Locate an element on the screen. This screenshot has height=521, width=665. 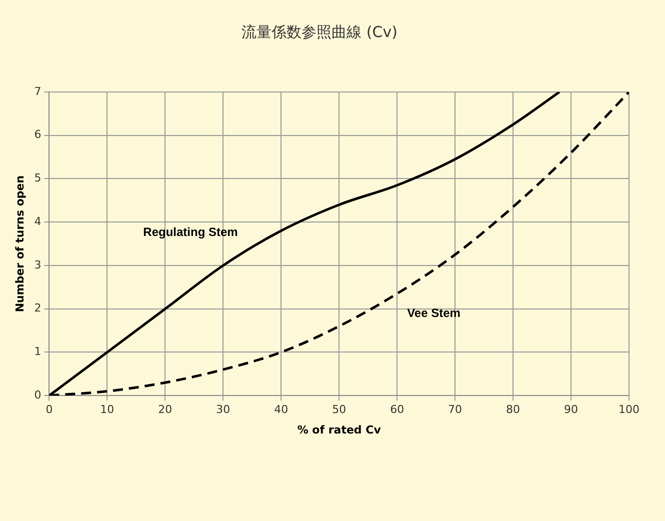
x-tick-label: 100 is located at coordinates (629, 409).